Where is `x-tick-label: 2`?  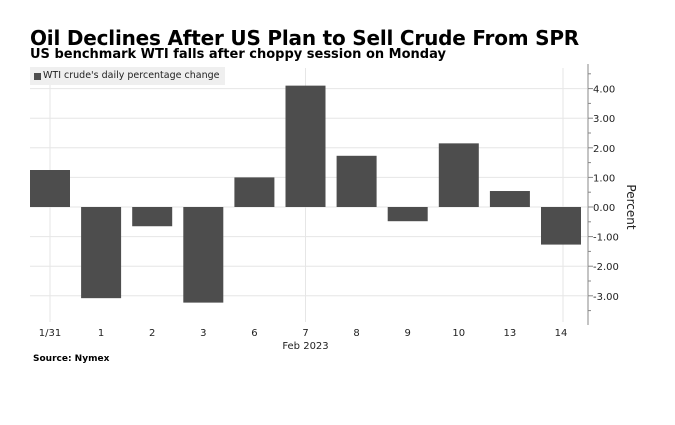 x-tick-label: 2 is located at coordinates (152, 333).